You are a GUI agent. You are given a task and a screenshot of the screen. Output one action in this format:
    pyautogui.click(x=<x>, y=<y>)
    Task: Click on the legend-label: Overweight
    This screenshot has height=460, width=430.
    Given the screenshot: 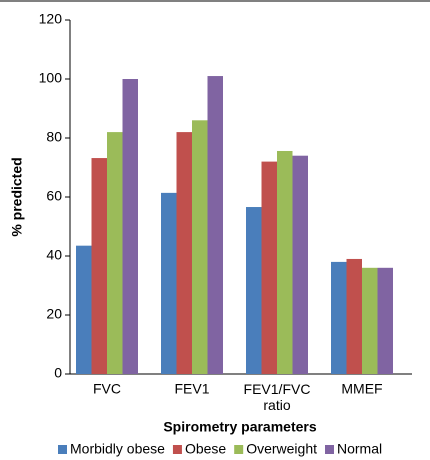 What is the action you would take?
    pyautogui.click(x=281, y=449)
    